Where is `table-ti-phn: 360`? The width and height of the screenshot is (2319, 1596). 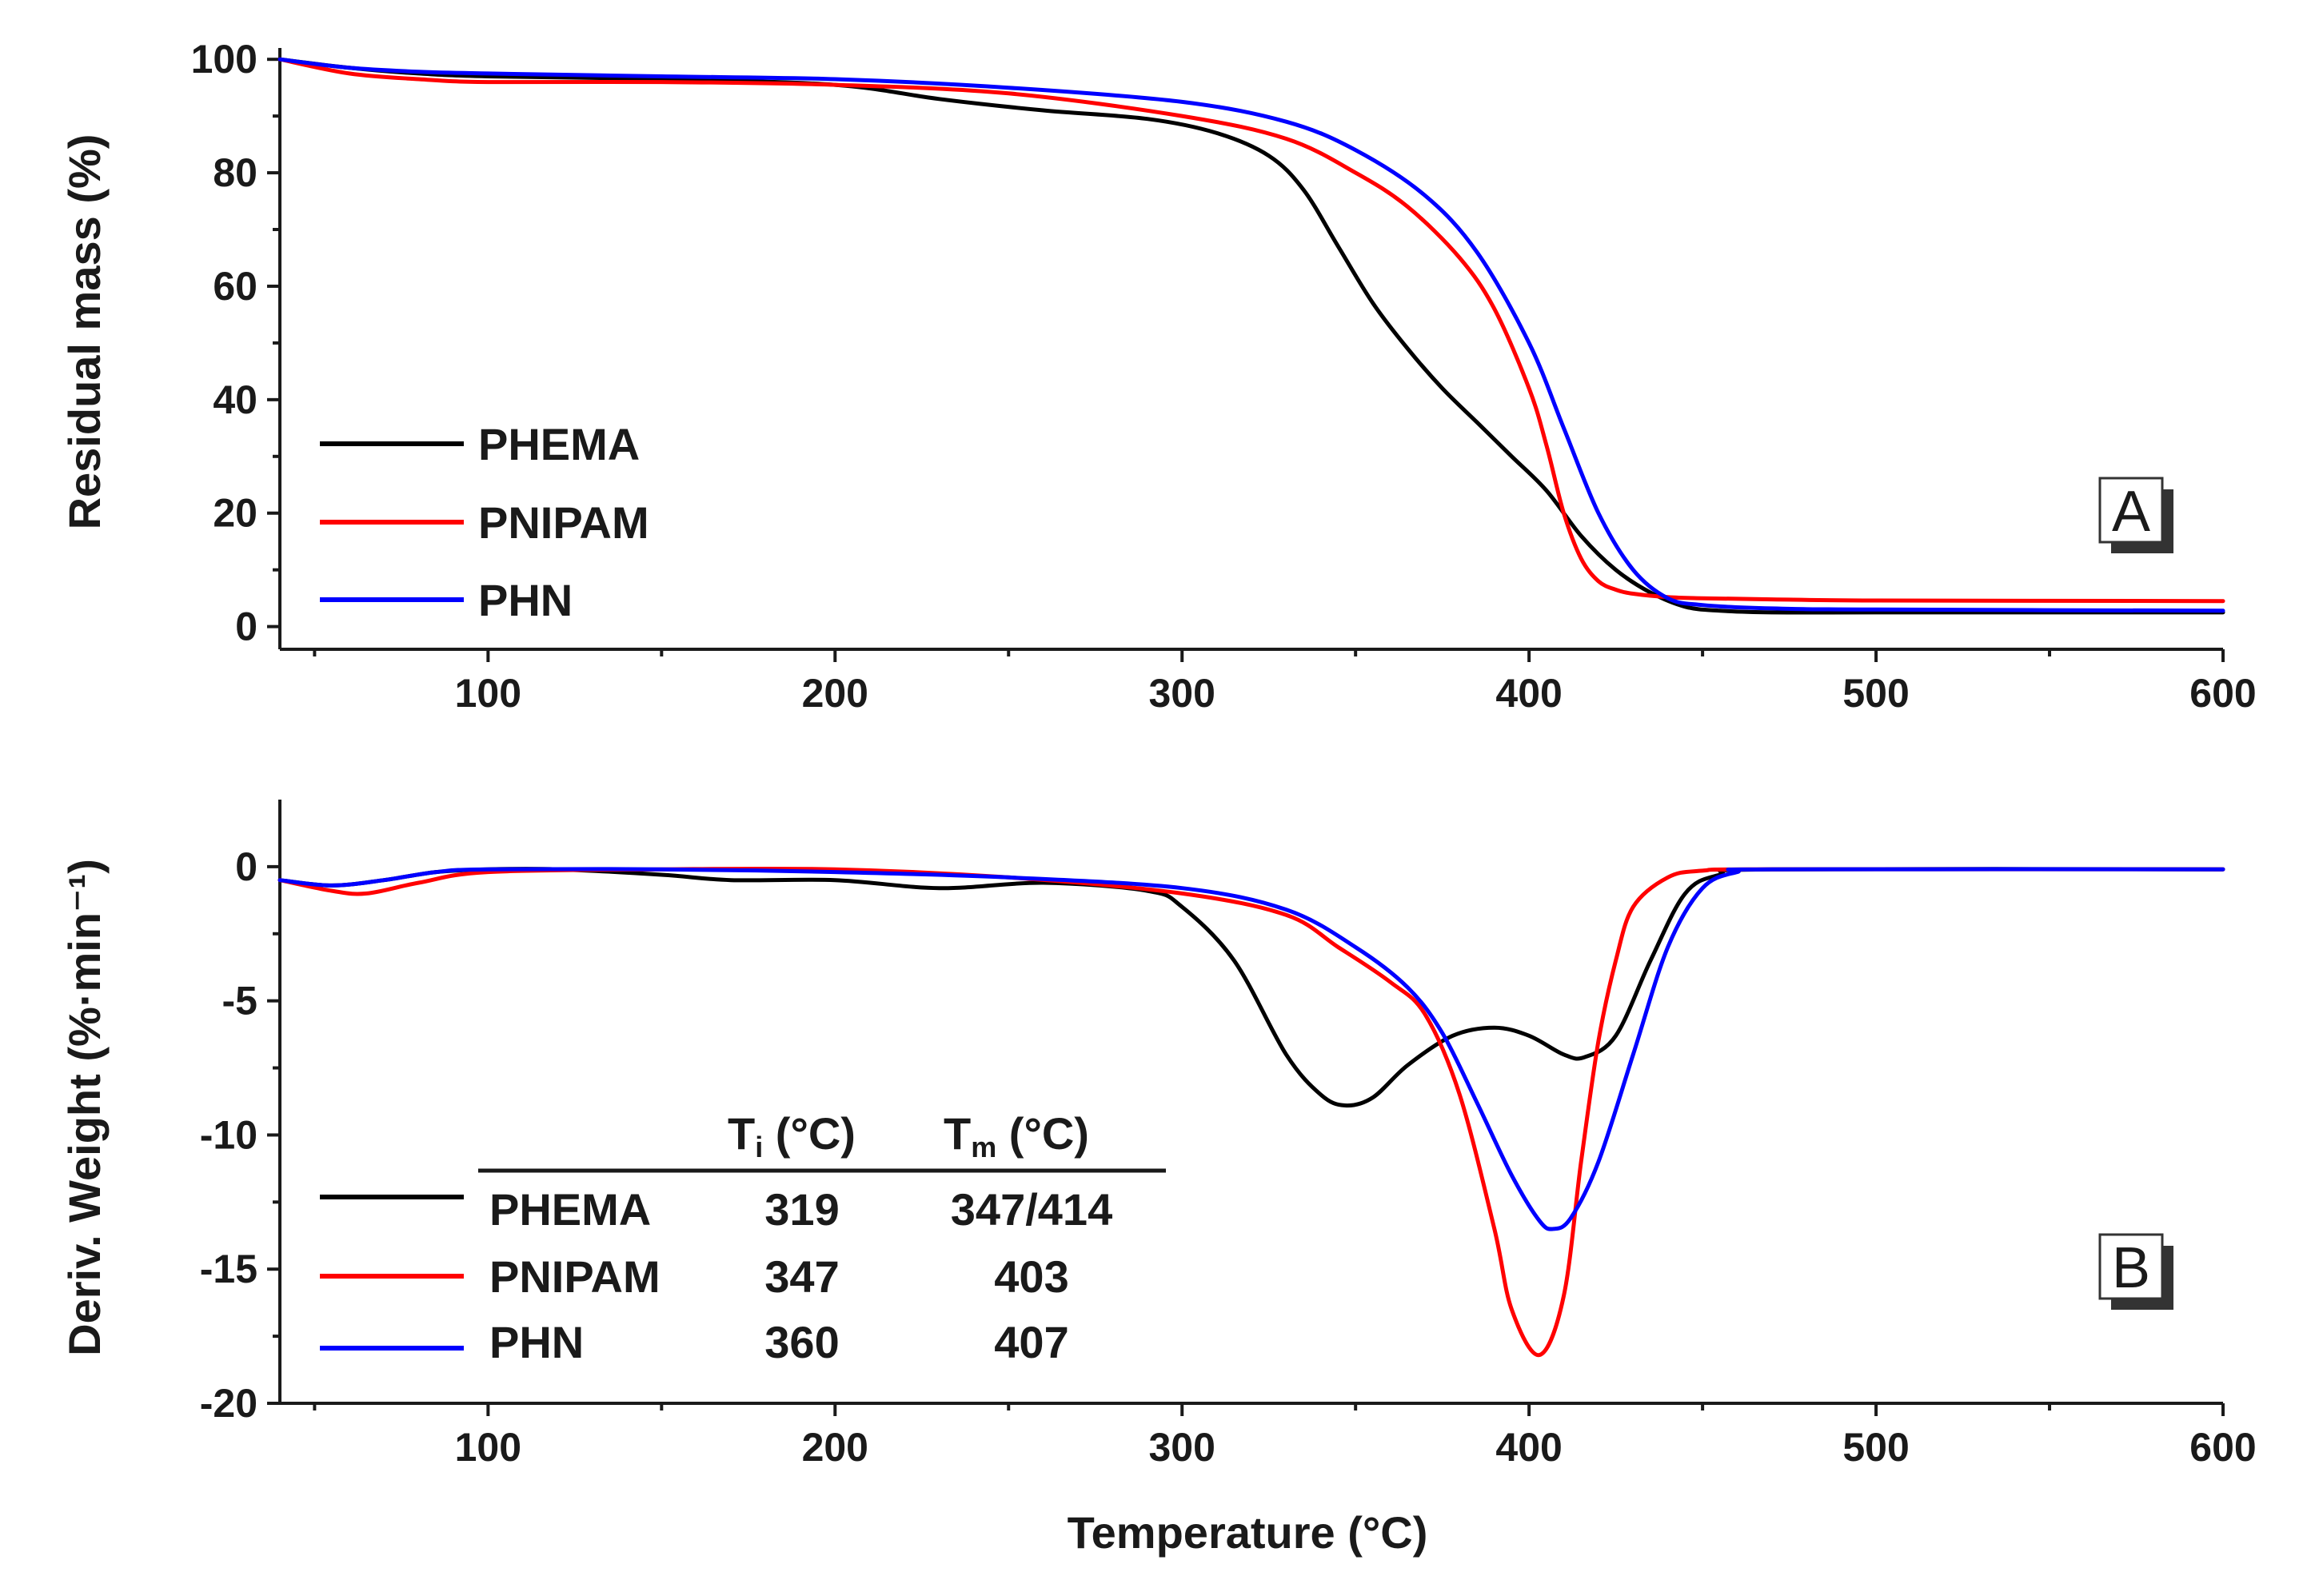 table-ti-phn: 360 is located at coordinates (801, 1342).